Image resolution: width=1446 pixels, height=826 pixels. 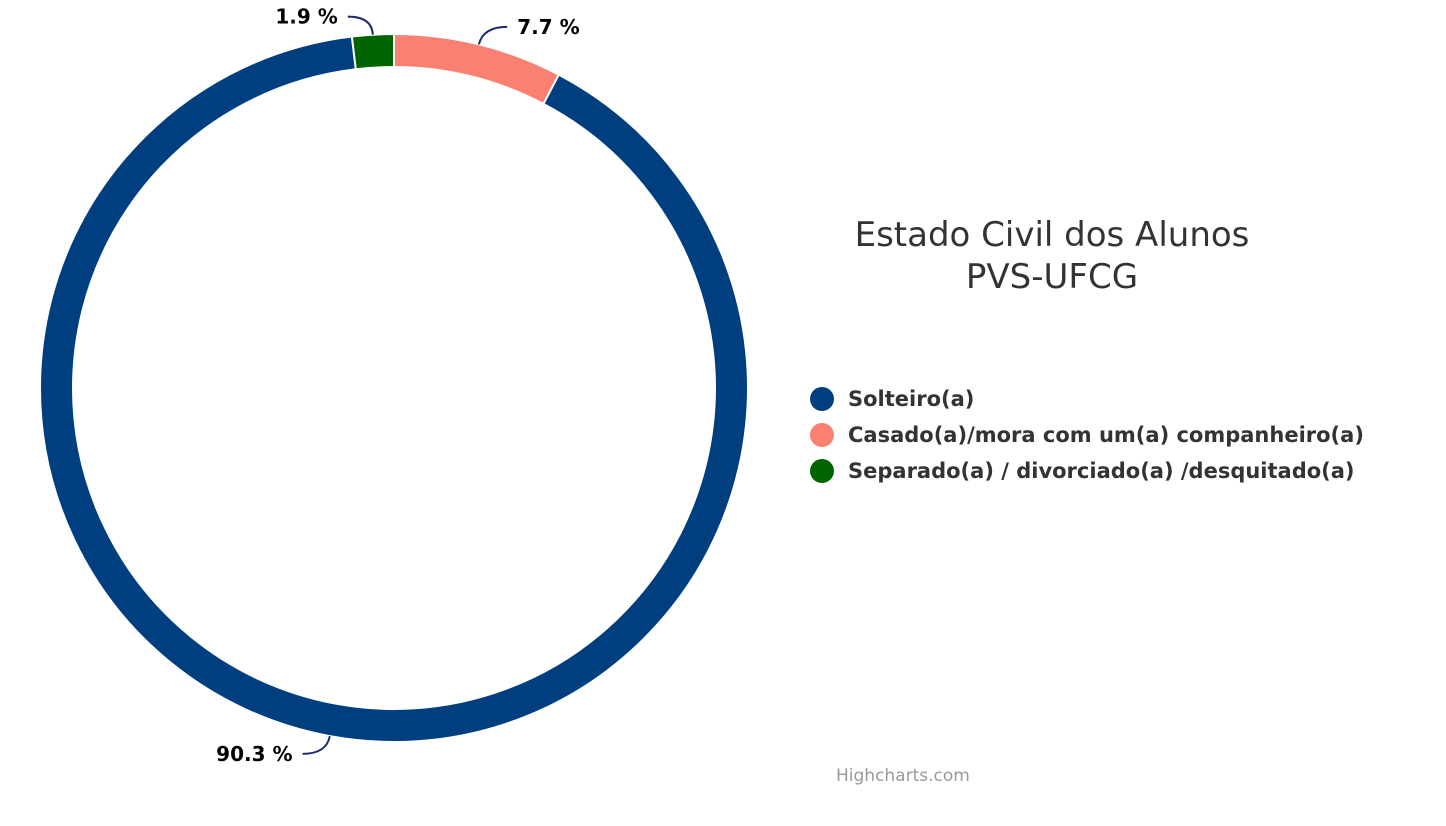 I want to click on legend-symbol-separado, so click(x=822, y=471).